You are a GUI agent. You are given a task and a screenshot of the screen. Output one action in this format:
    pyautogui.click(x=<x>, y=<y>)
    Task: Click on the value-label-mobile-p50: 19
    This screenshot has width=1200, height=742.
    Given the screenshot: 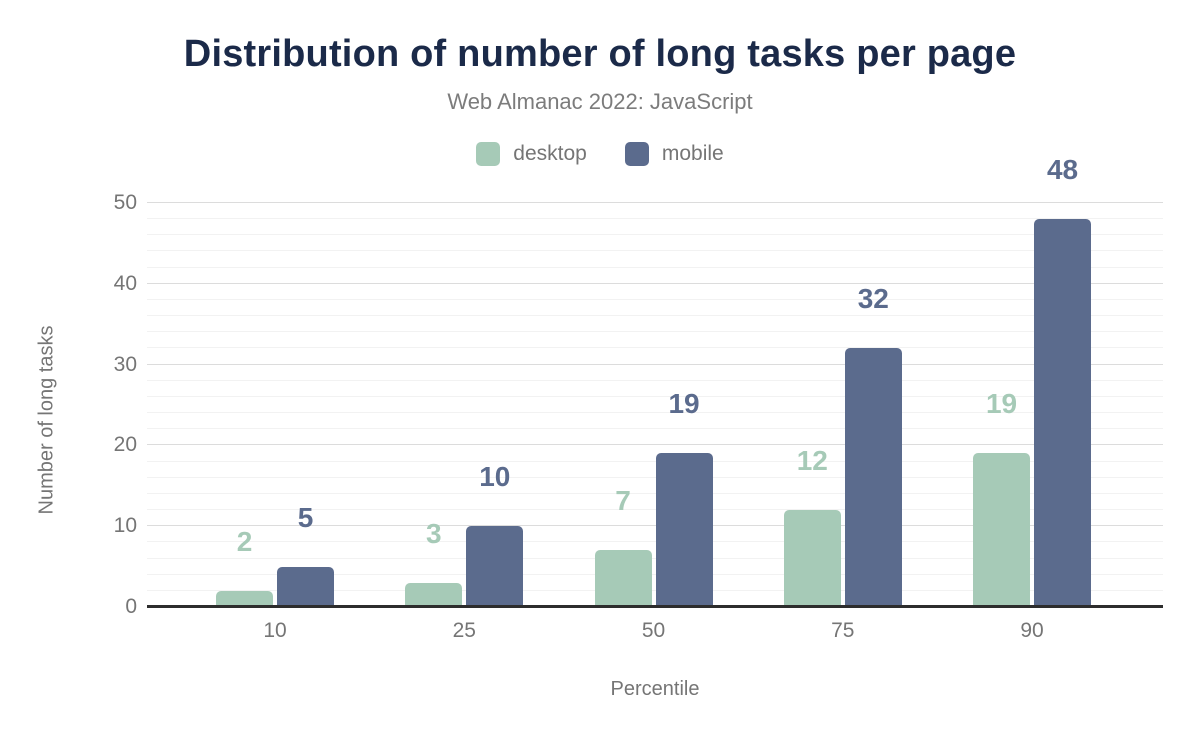 What is the action you would take?
    pyautogui.click(x=684, y=404)
    